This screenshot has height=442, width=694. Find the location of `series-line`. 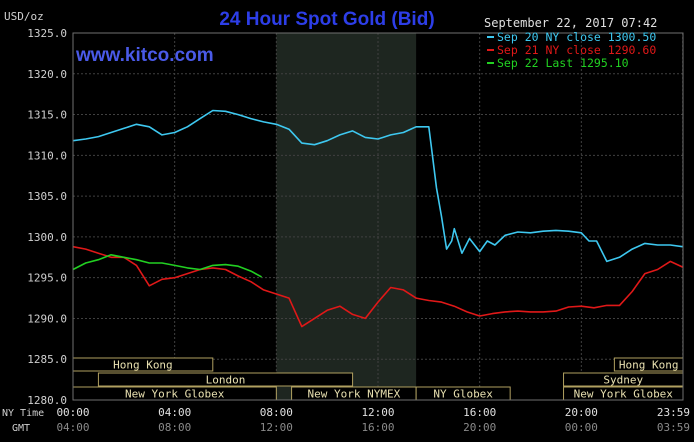

series-line is located at coordinates (167, 266).